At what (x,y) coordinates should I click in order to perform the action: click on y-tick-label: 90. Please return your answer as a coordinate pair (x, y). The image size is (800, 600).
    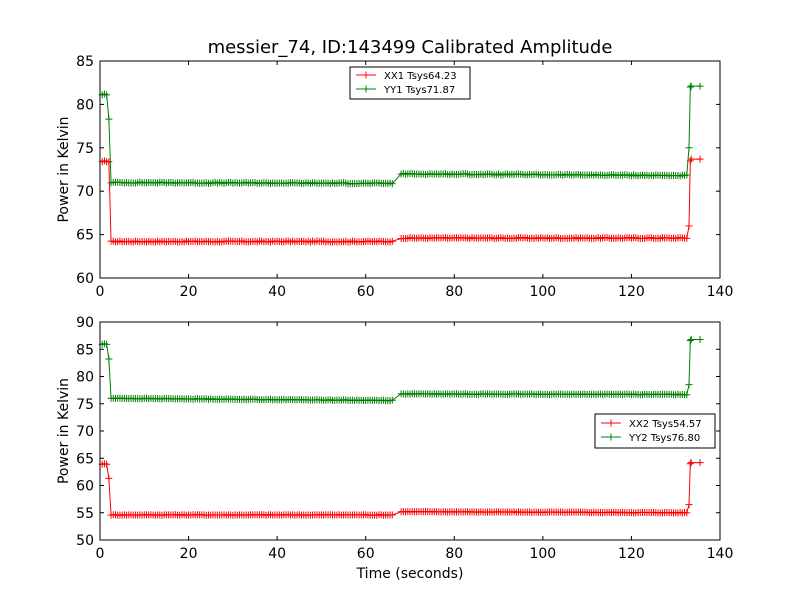
    Looking at the image, I should click on (85, 323).